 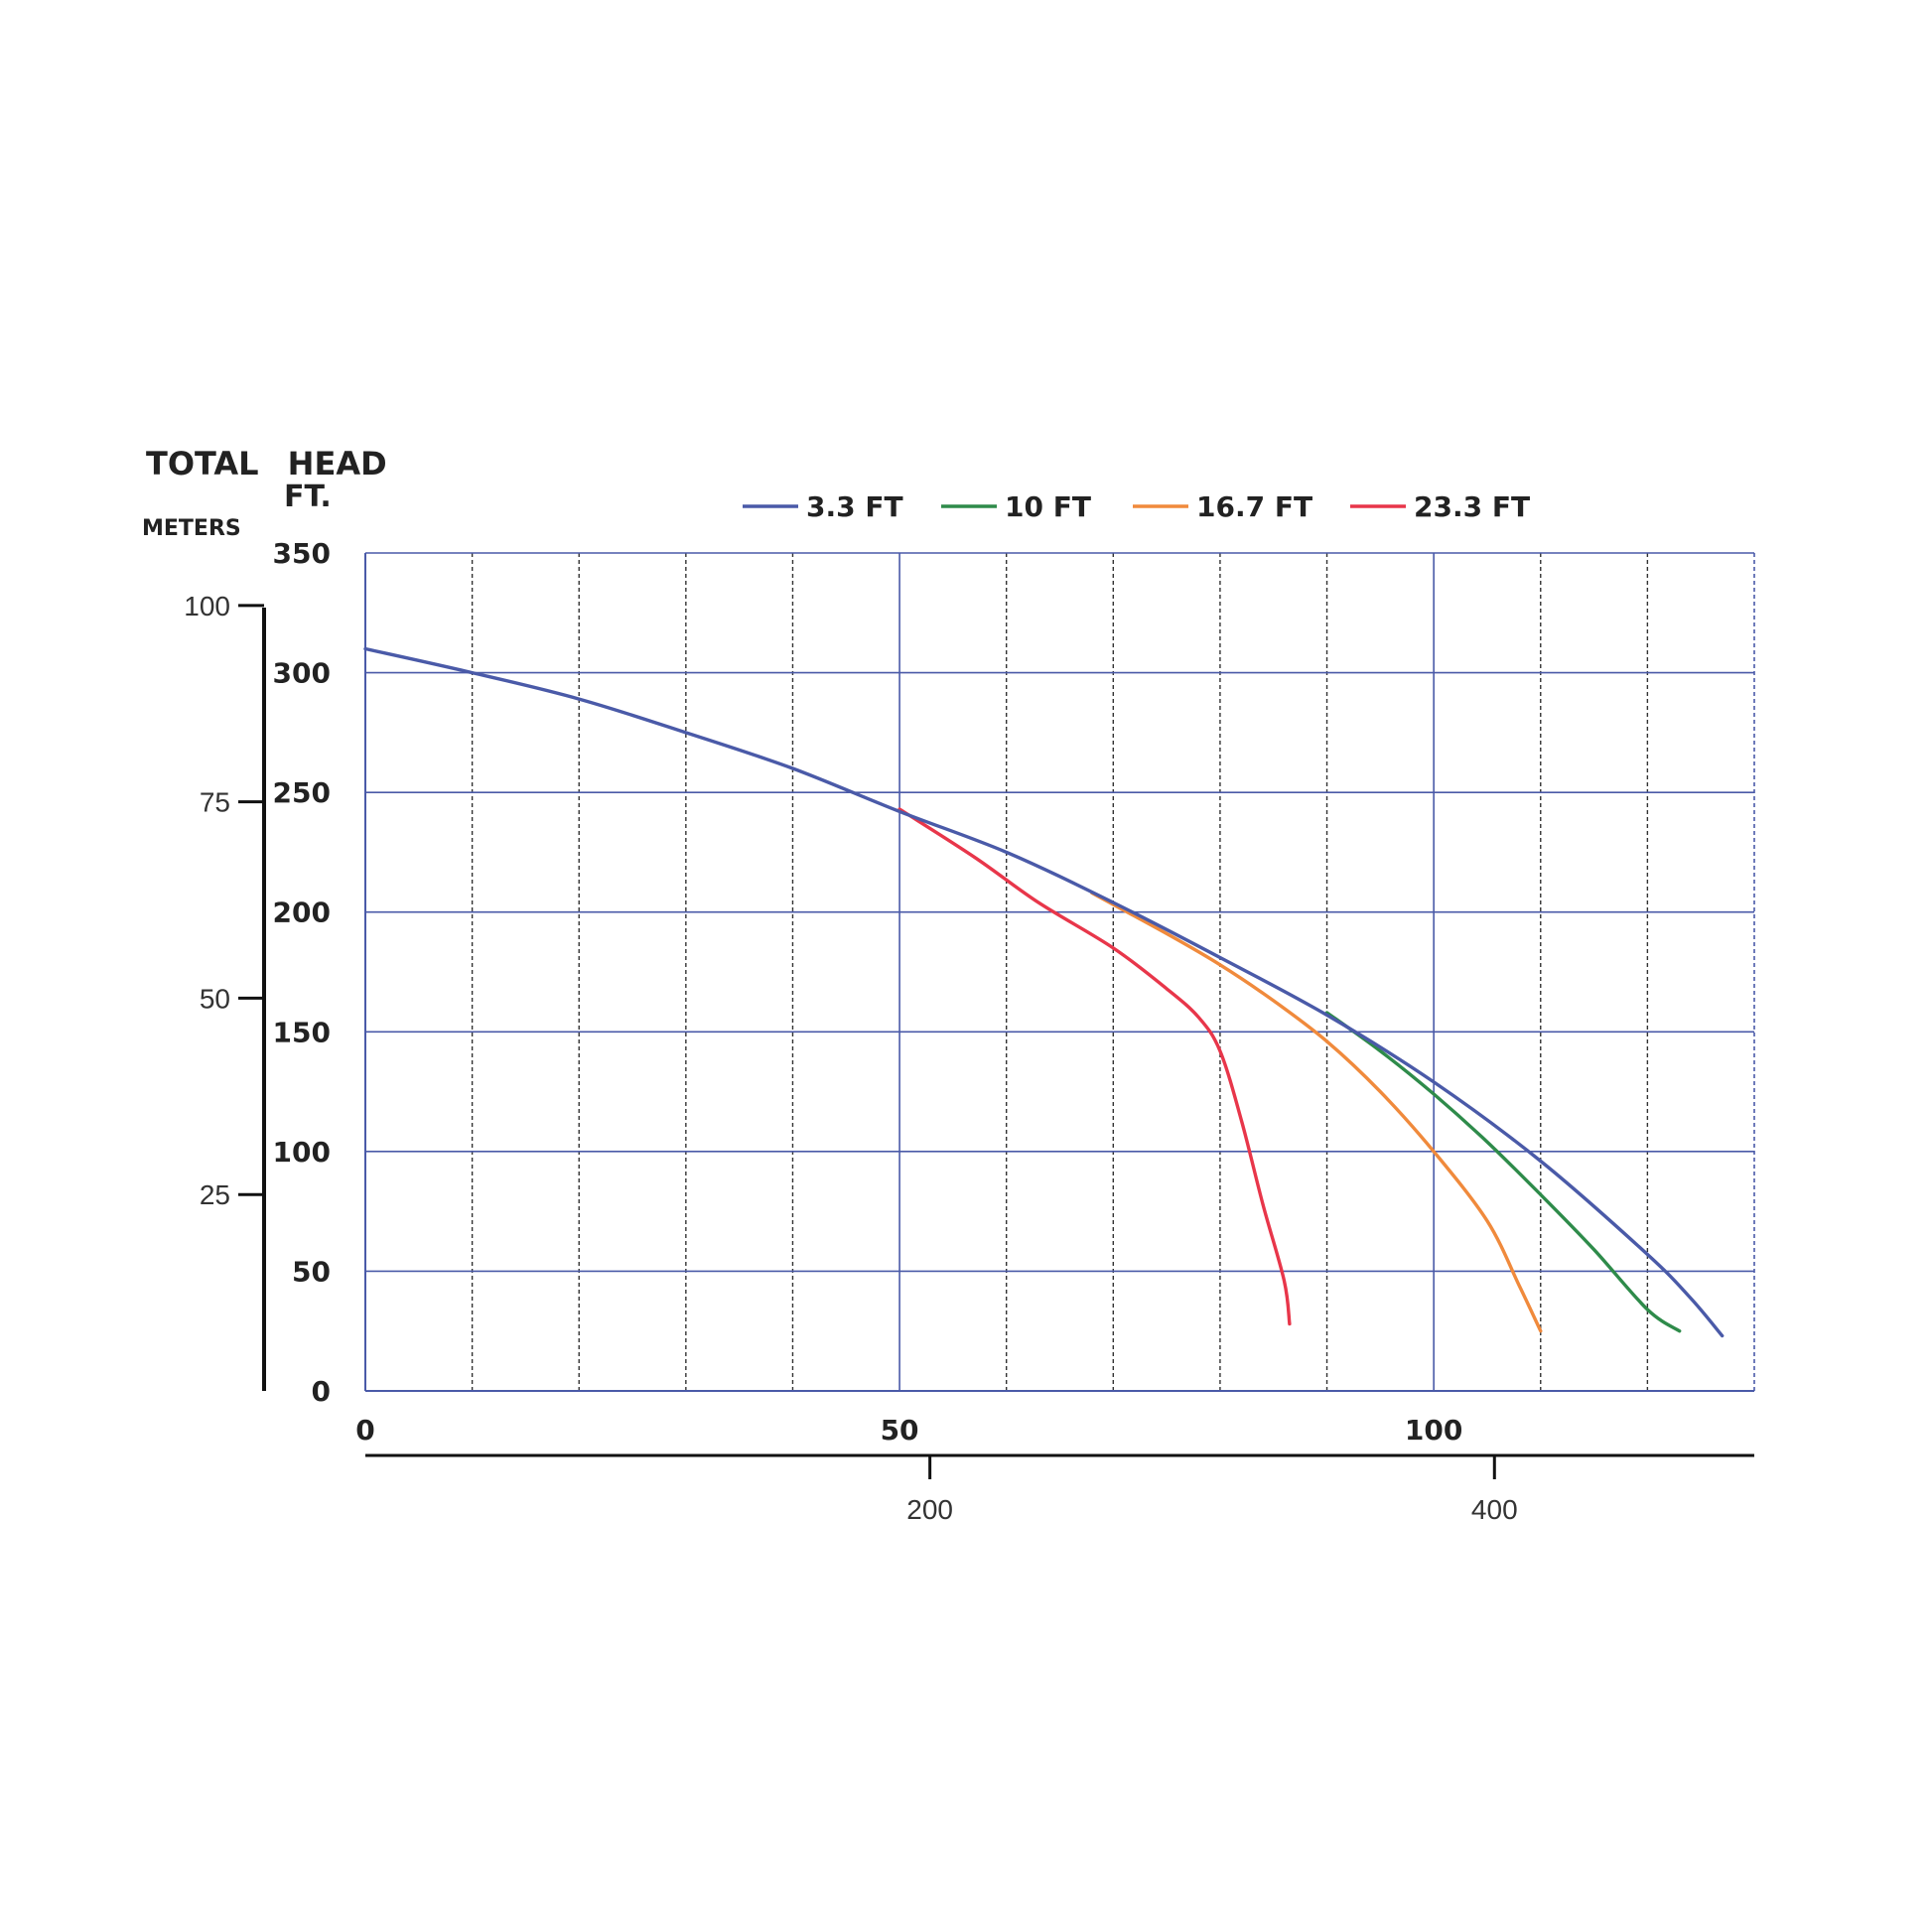 I want to click on x-tick-label: 0, so click(x=365, y=1430).